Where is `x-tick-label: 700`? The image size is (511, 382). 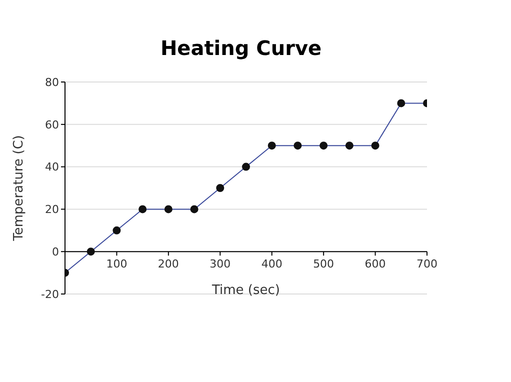 x-tick-label: 700 is located at coordinates (427, 264).